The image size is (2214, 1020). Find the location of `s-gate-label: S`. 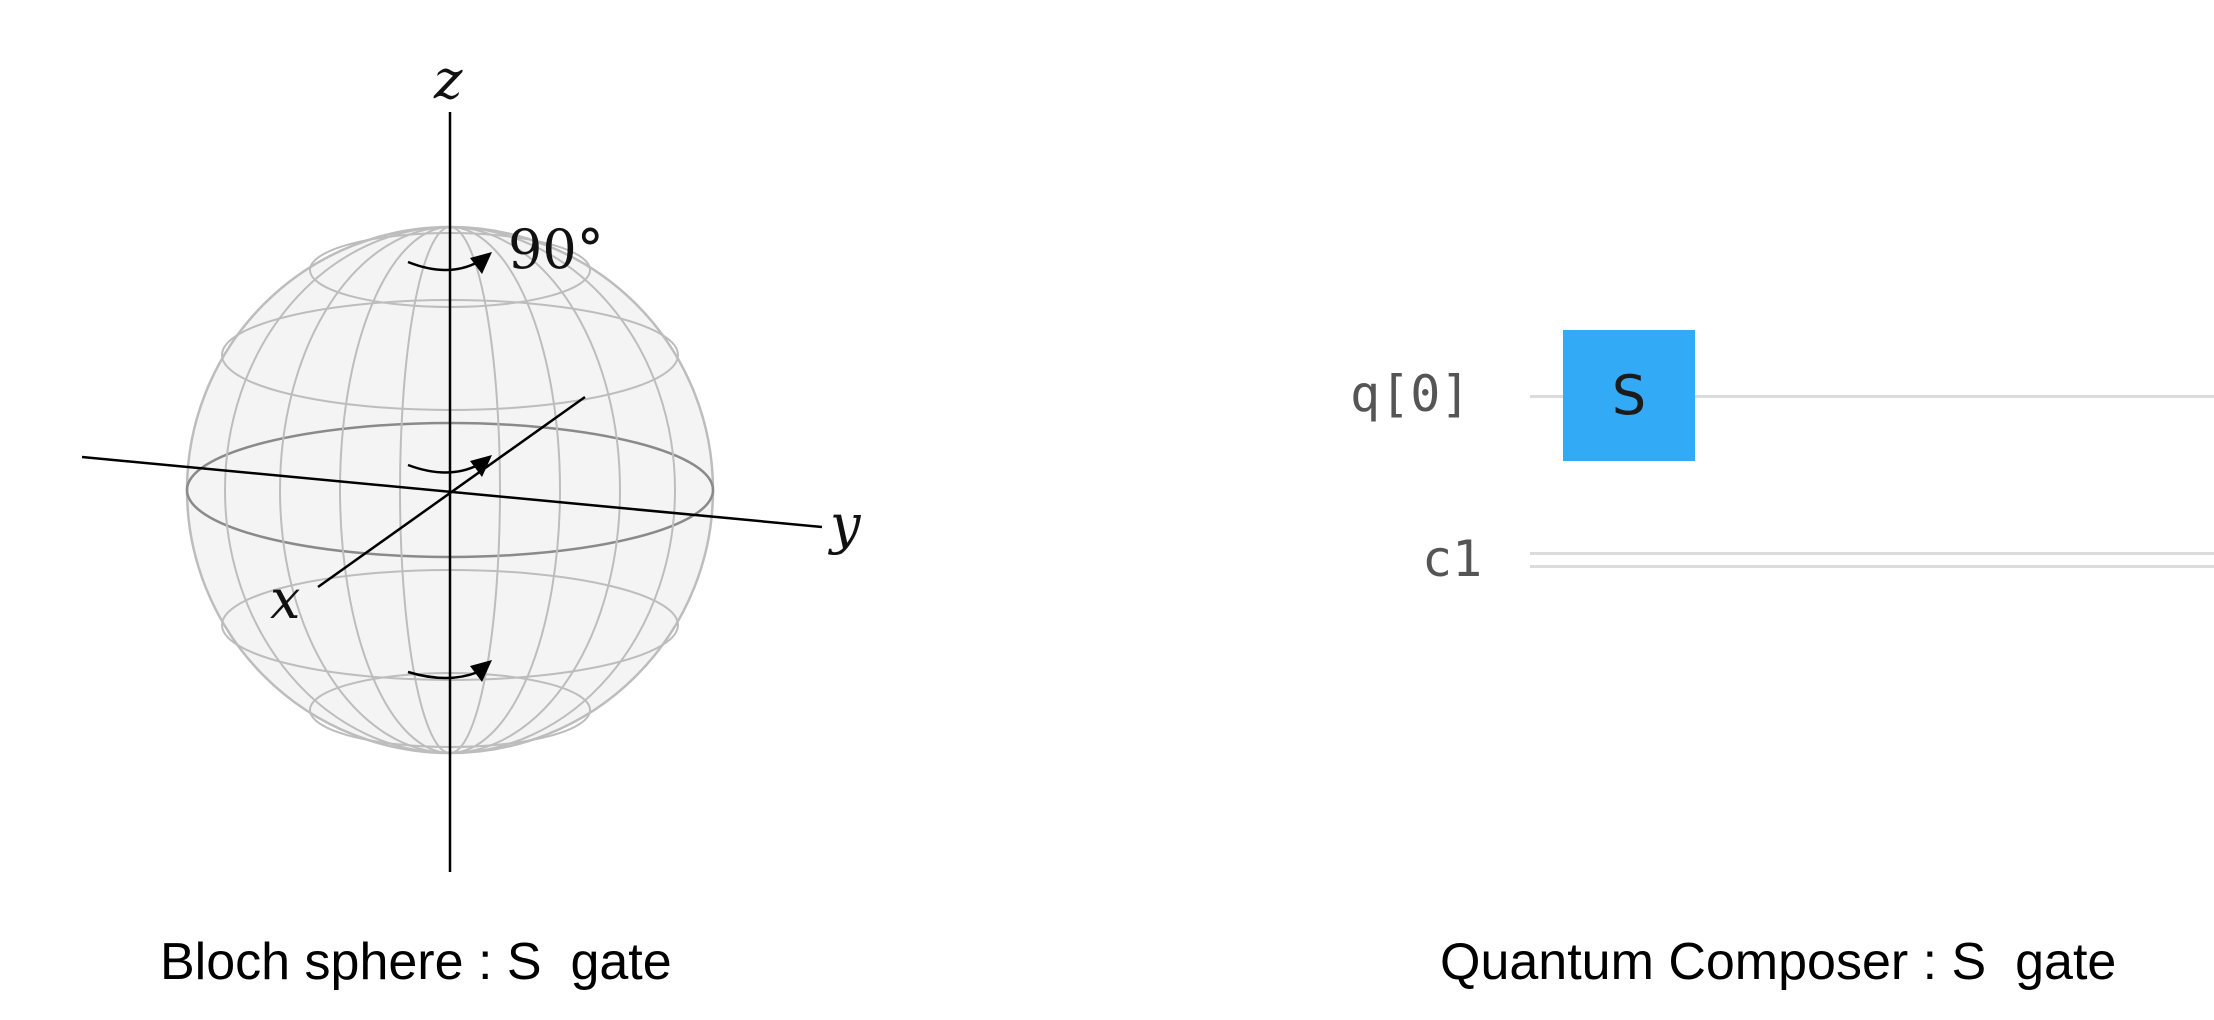

s-gate-label: S is located at coordinates (1629, 395).